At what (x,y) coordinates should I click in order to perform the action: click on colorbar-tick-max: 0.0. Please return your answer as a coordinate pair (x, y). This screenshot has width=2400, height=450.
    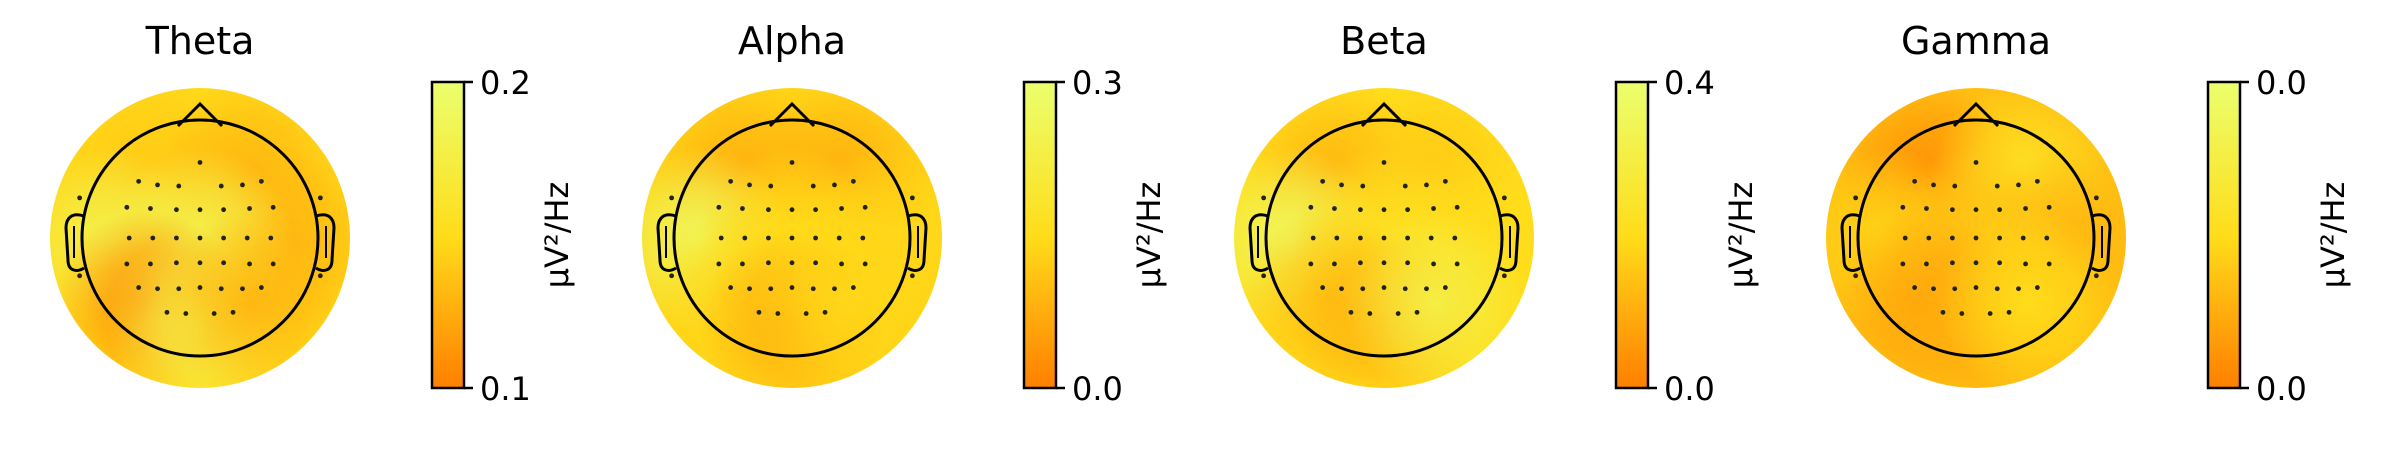
    Looking at the image, I should click on (2281, 83).